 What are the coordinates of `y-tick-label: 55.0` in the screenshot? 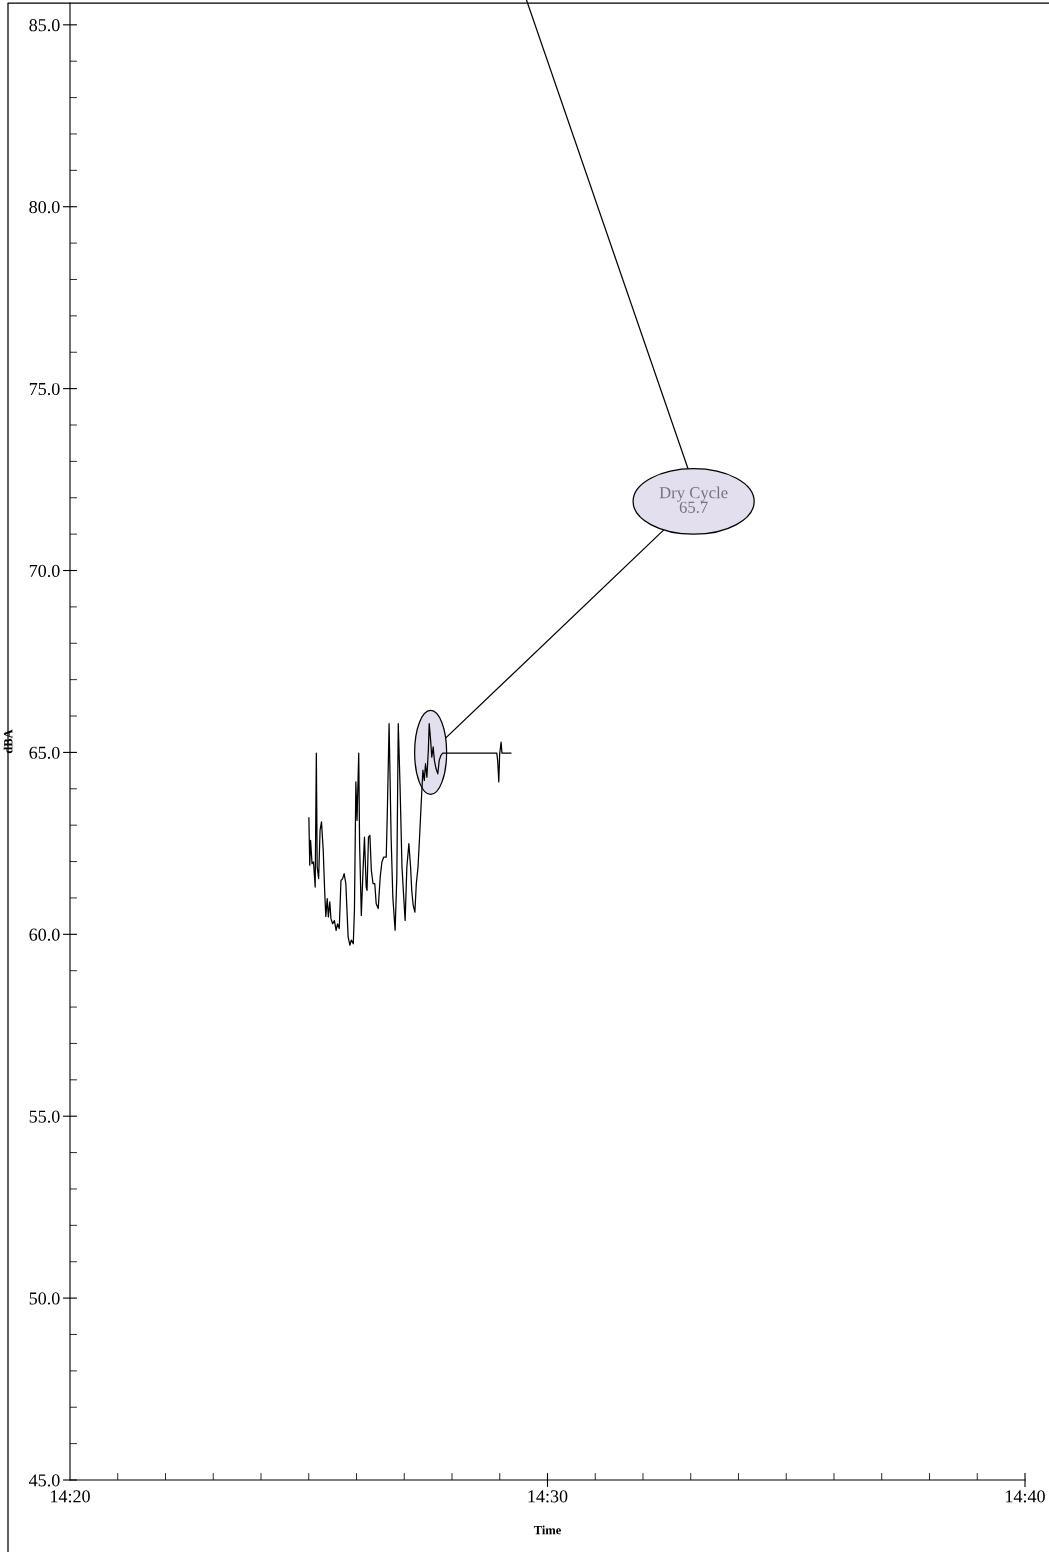 It's located at (44, 1116).